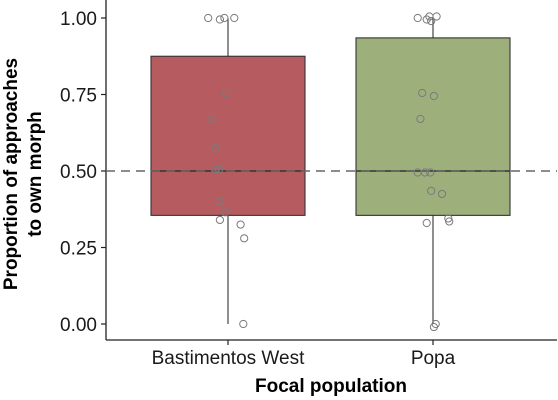 The image size is (558, 400). What do you see at coordinates (11, 174) in the screenshot?
I see `y-axis-title-line-1: Proportion of approaches` at bounding box center [11, 174].